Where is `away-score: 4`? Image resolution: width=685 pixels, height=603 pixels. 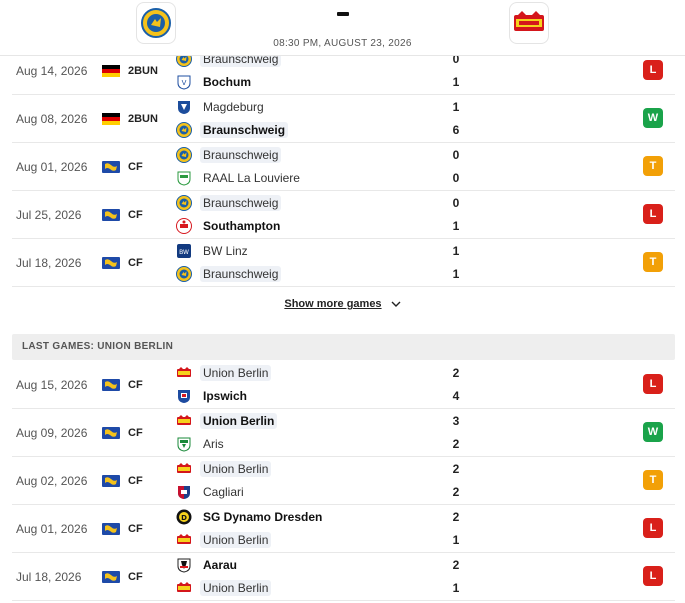
away-score: 4 is located at coordinates (456, 396).